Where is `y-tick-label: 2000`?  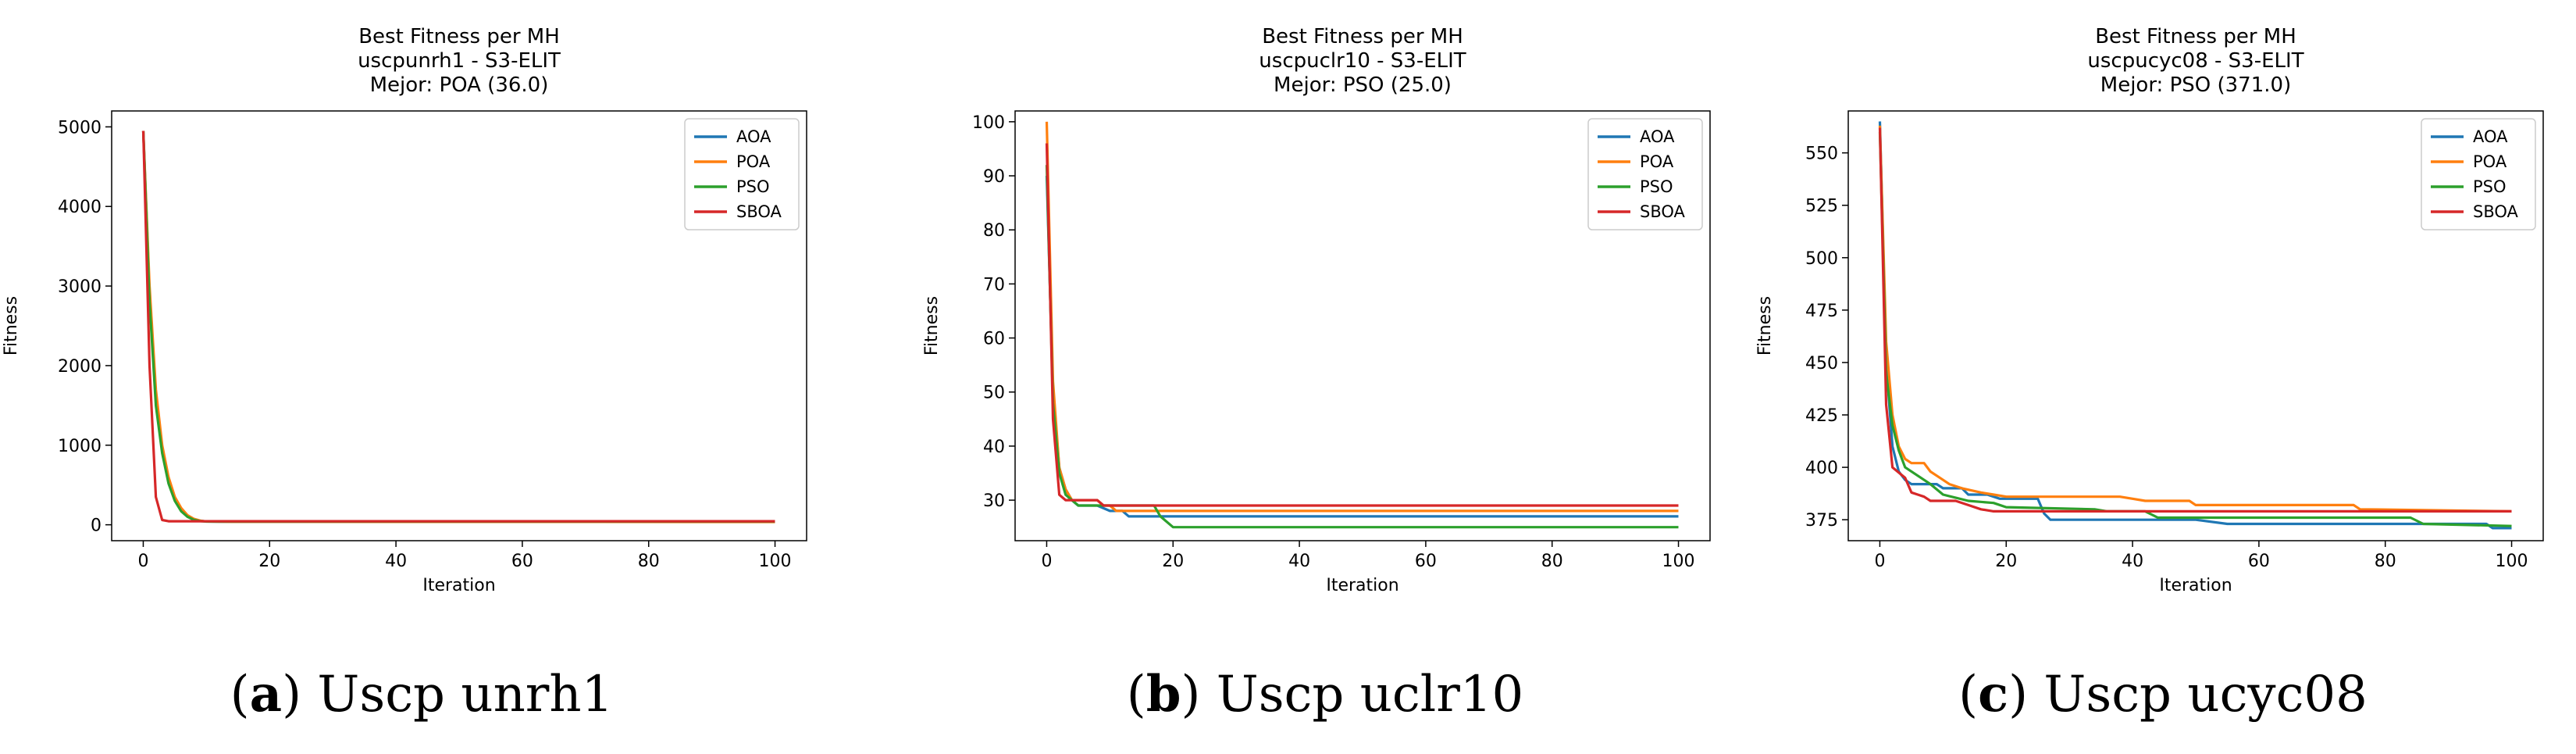 y-tick-label: 2000 is located at coordinates (80, 367).